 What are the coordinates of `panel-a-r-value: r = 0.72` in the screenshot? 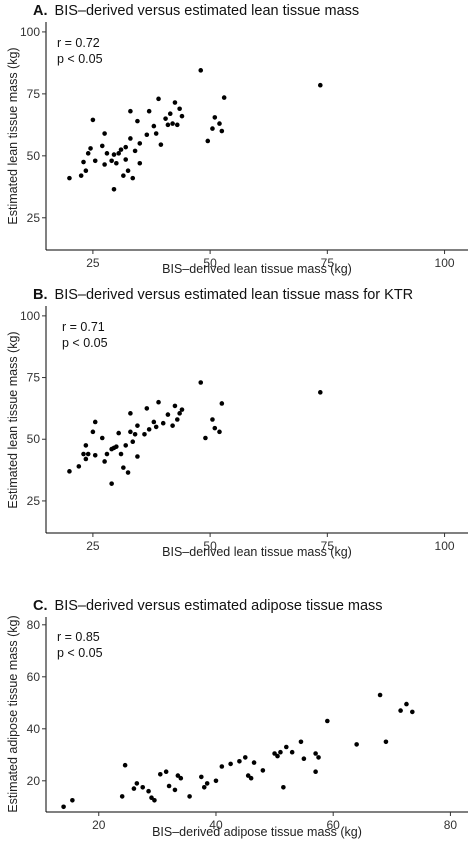 It's located at (78, 43).